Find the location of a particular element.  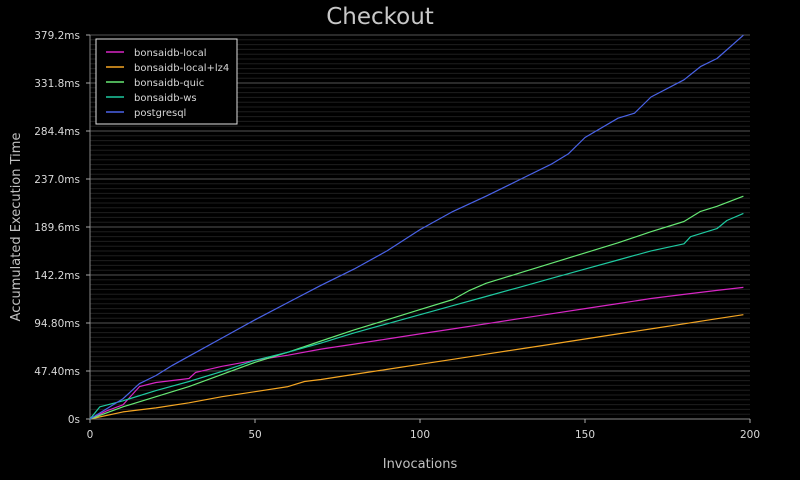

legend-entry: bonsaidb-quic is located at coordinates (169, 83).